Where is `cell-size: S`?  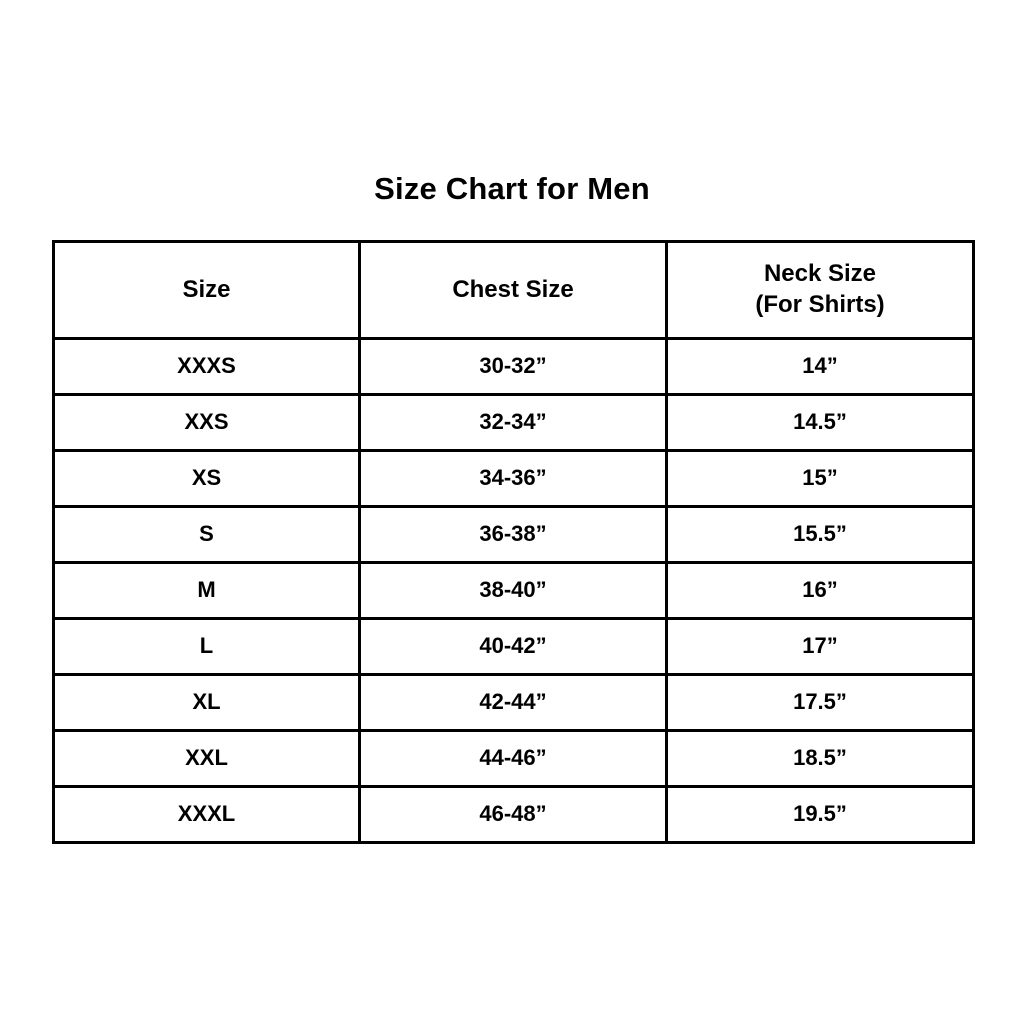 cell-size: S is located at coordinates (206, 534).